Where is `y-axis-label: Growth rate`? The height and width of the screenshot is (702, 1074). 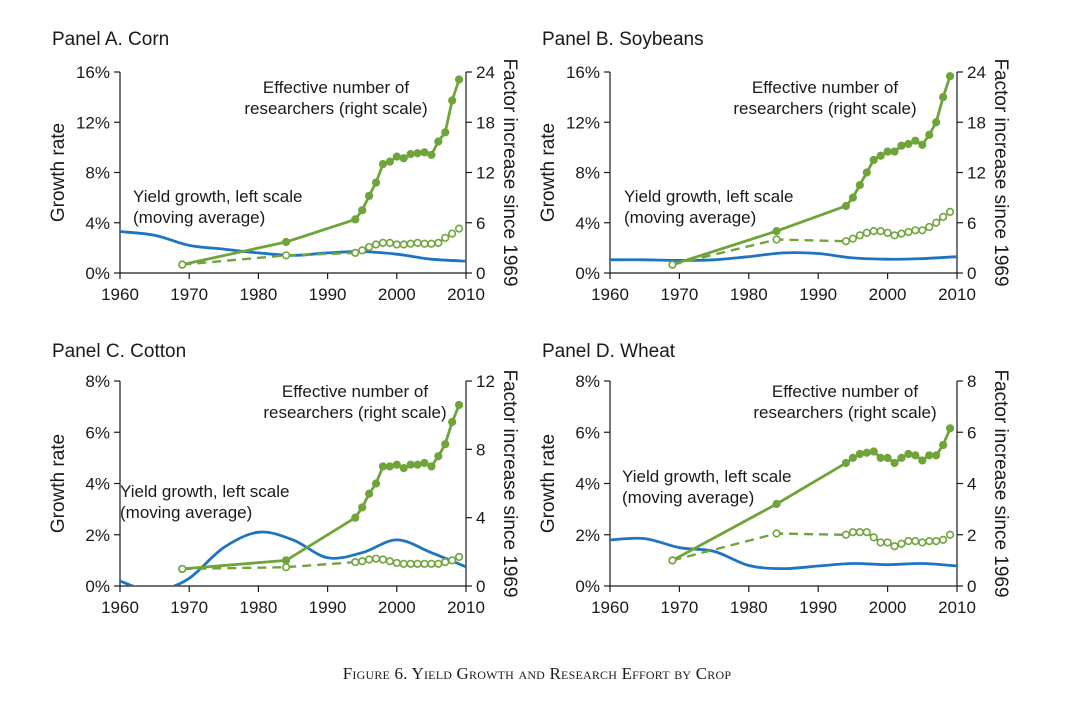
y-axis-label: Growth rate is located at coordinates (548, 483).